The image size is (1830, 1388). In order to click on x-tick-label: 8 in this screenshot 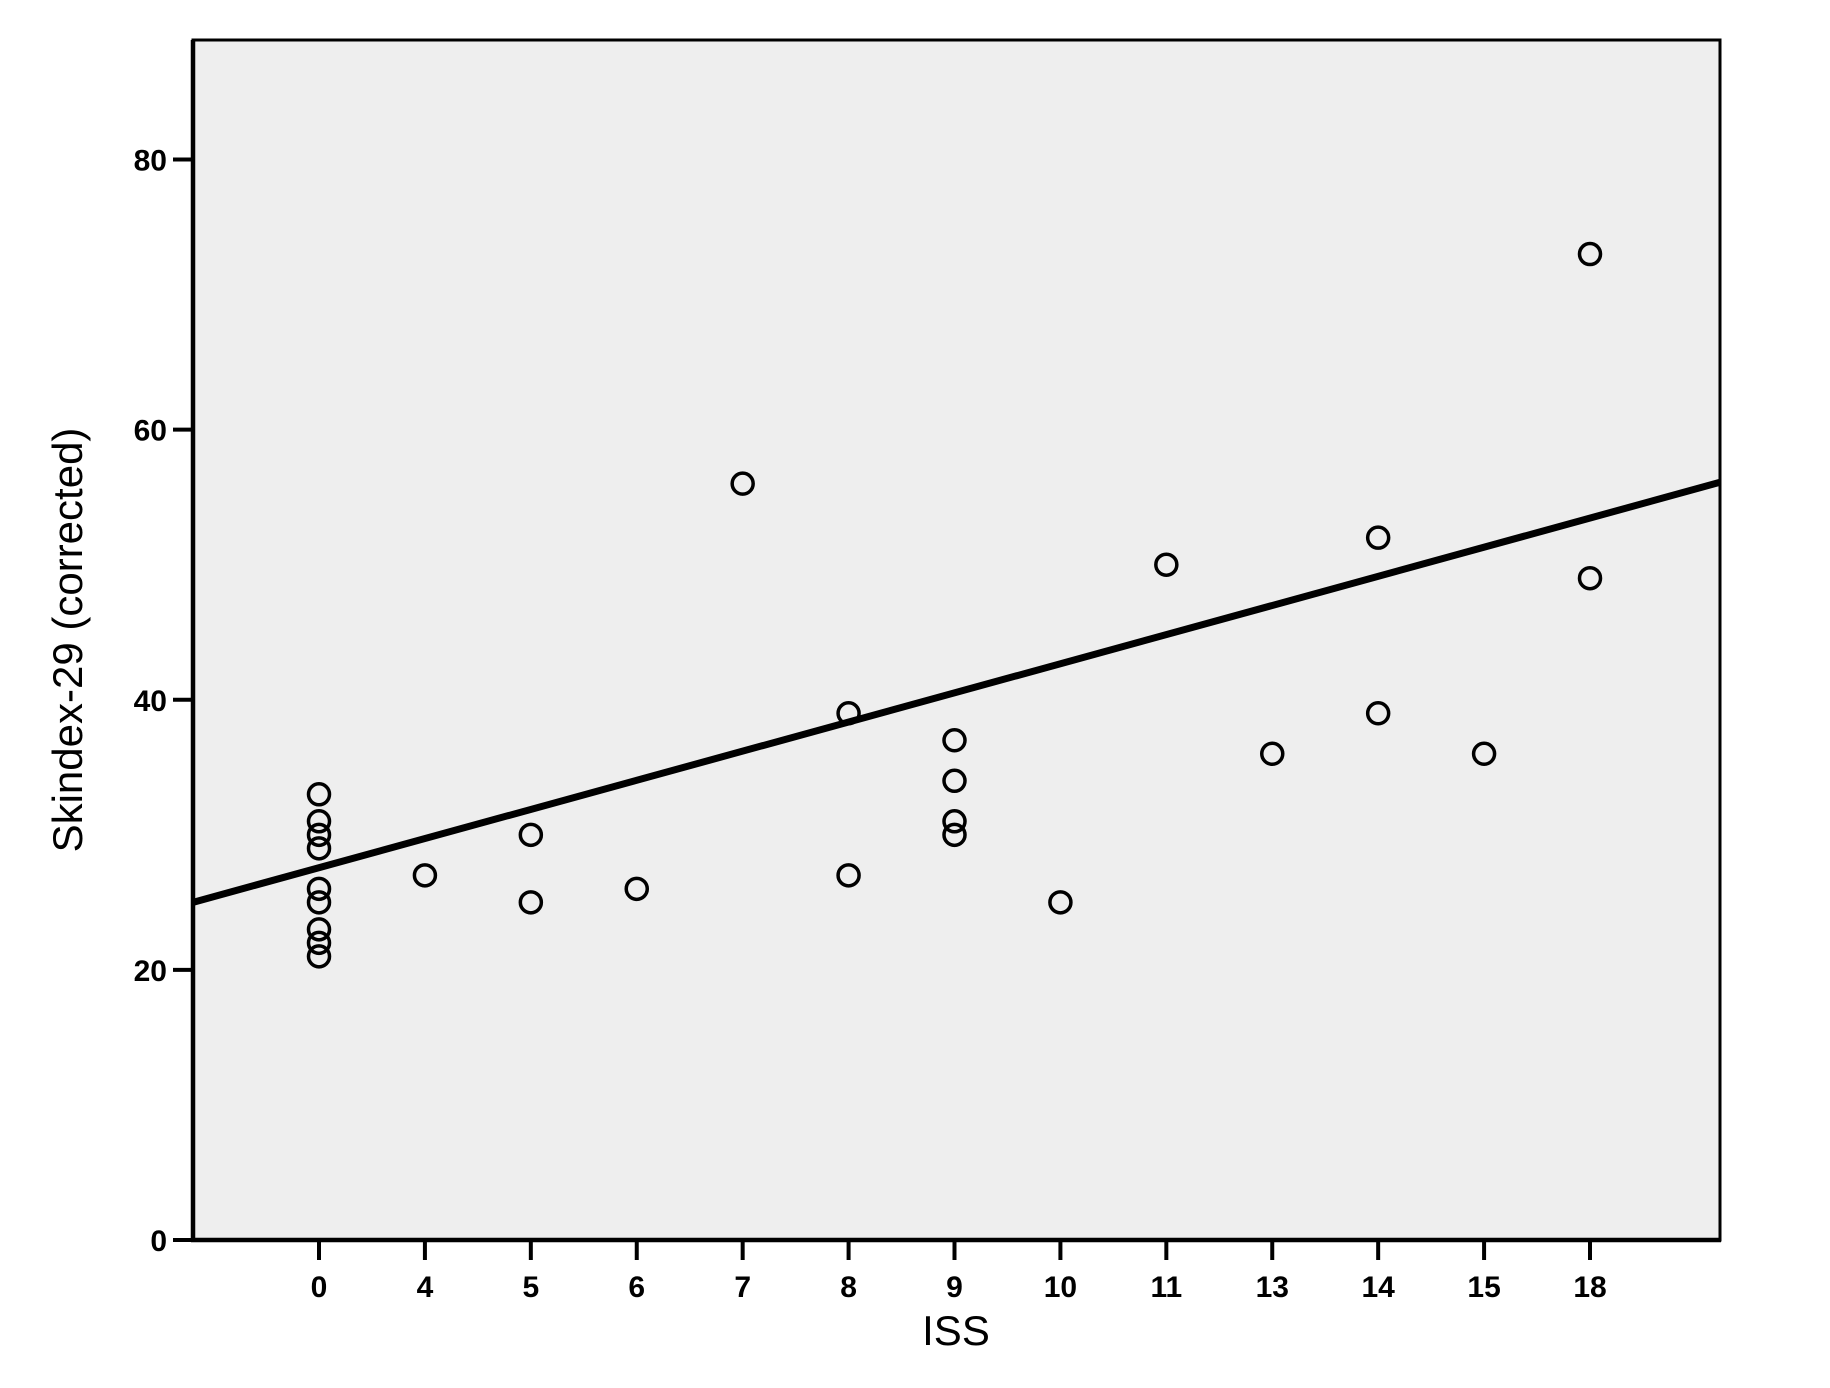, I will do `click(848, 1287)`.